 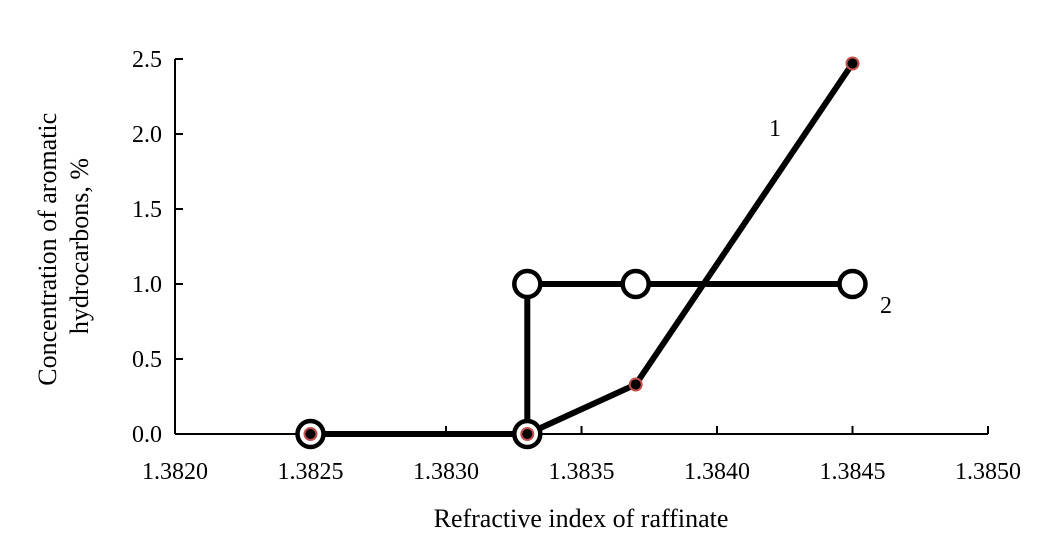 What do you see at coordinates (79, 246) in the screenshot?
I see `y-axis-title-line-2: hydrocarbons, %` at bounding box center [79, 246].